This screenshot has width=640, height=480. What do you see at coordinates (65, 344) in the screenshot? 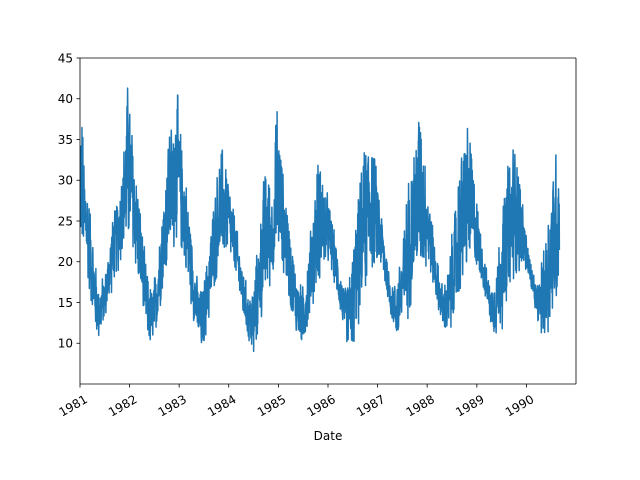
I see `y-tick-label: 10` at bounding box center [65, 344].